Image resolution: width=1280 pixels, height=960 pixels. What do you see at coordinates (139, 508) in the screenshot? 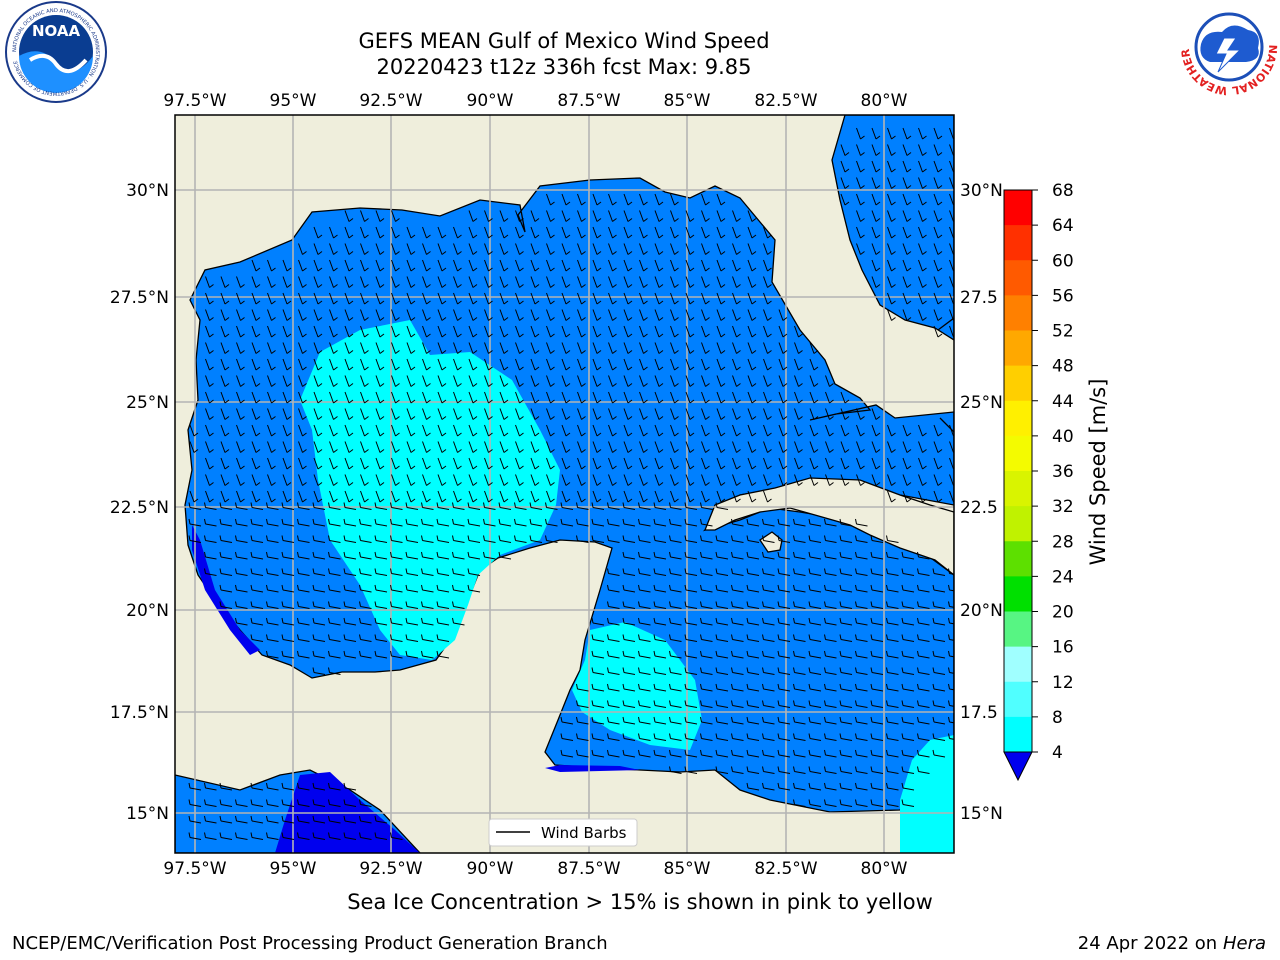
I see `lat-label: 22.5°N` at bounding box center [139, 508].